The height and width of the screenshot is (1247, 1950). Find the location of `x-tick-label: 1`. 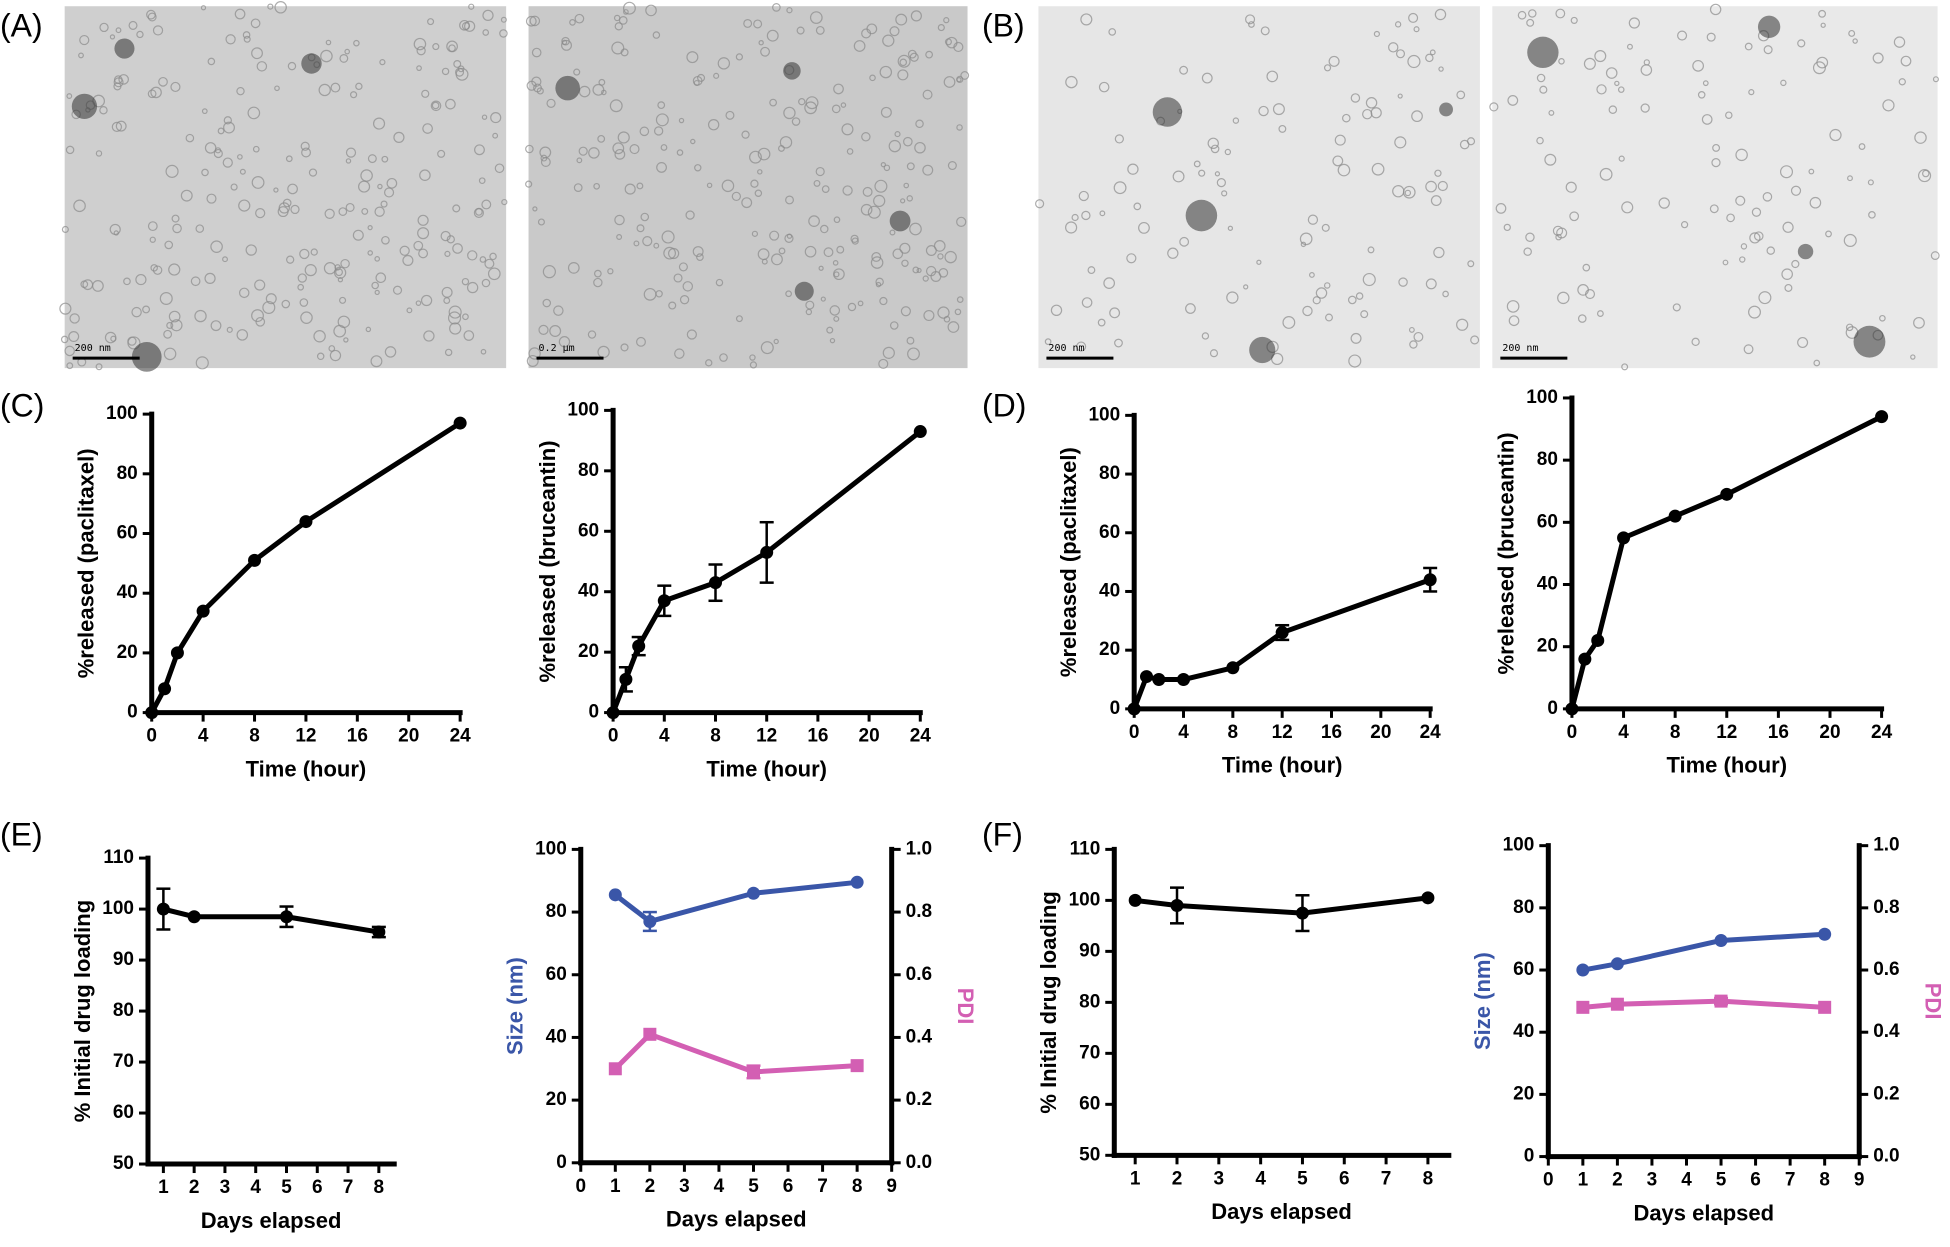

x-tick-label: 1 is located at coordinates (1135, 1178).